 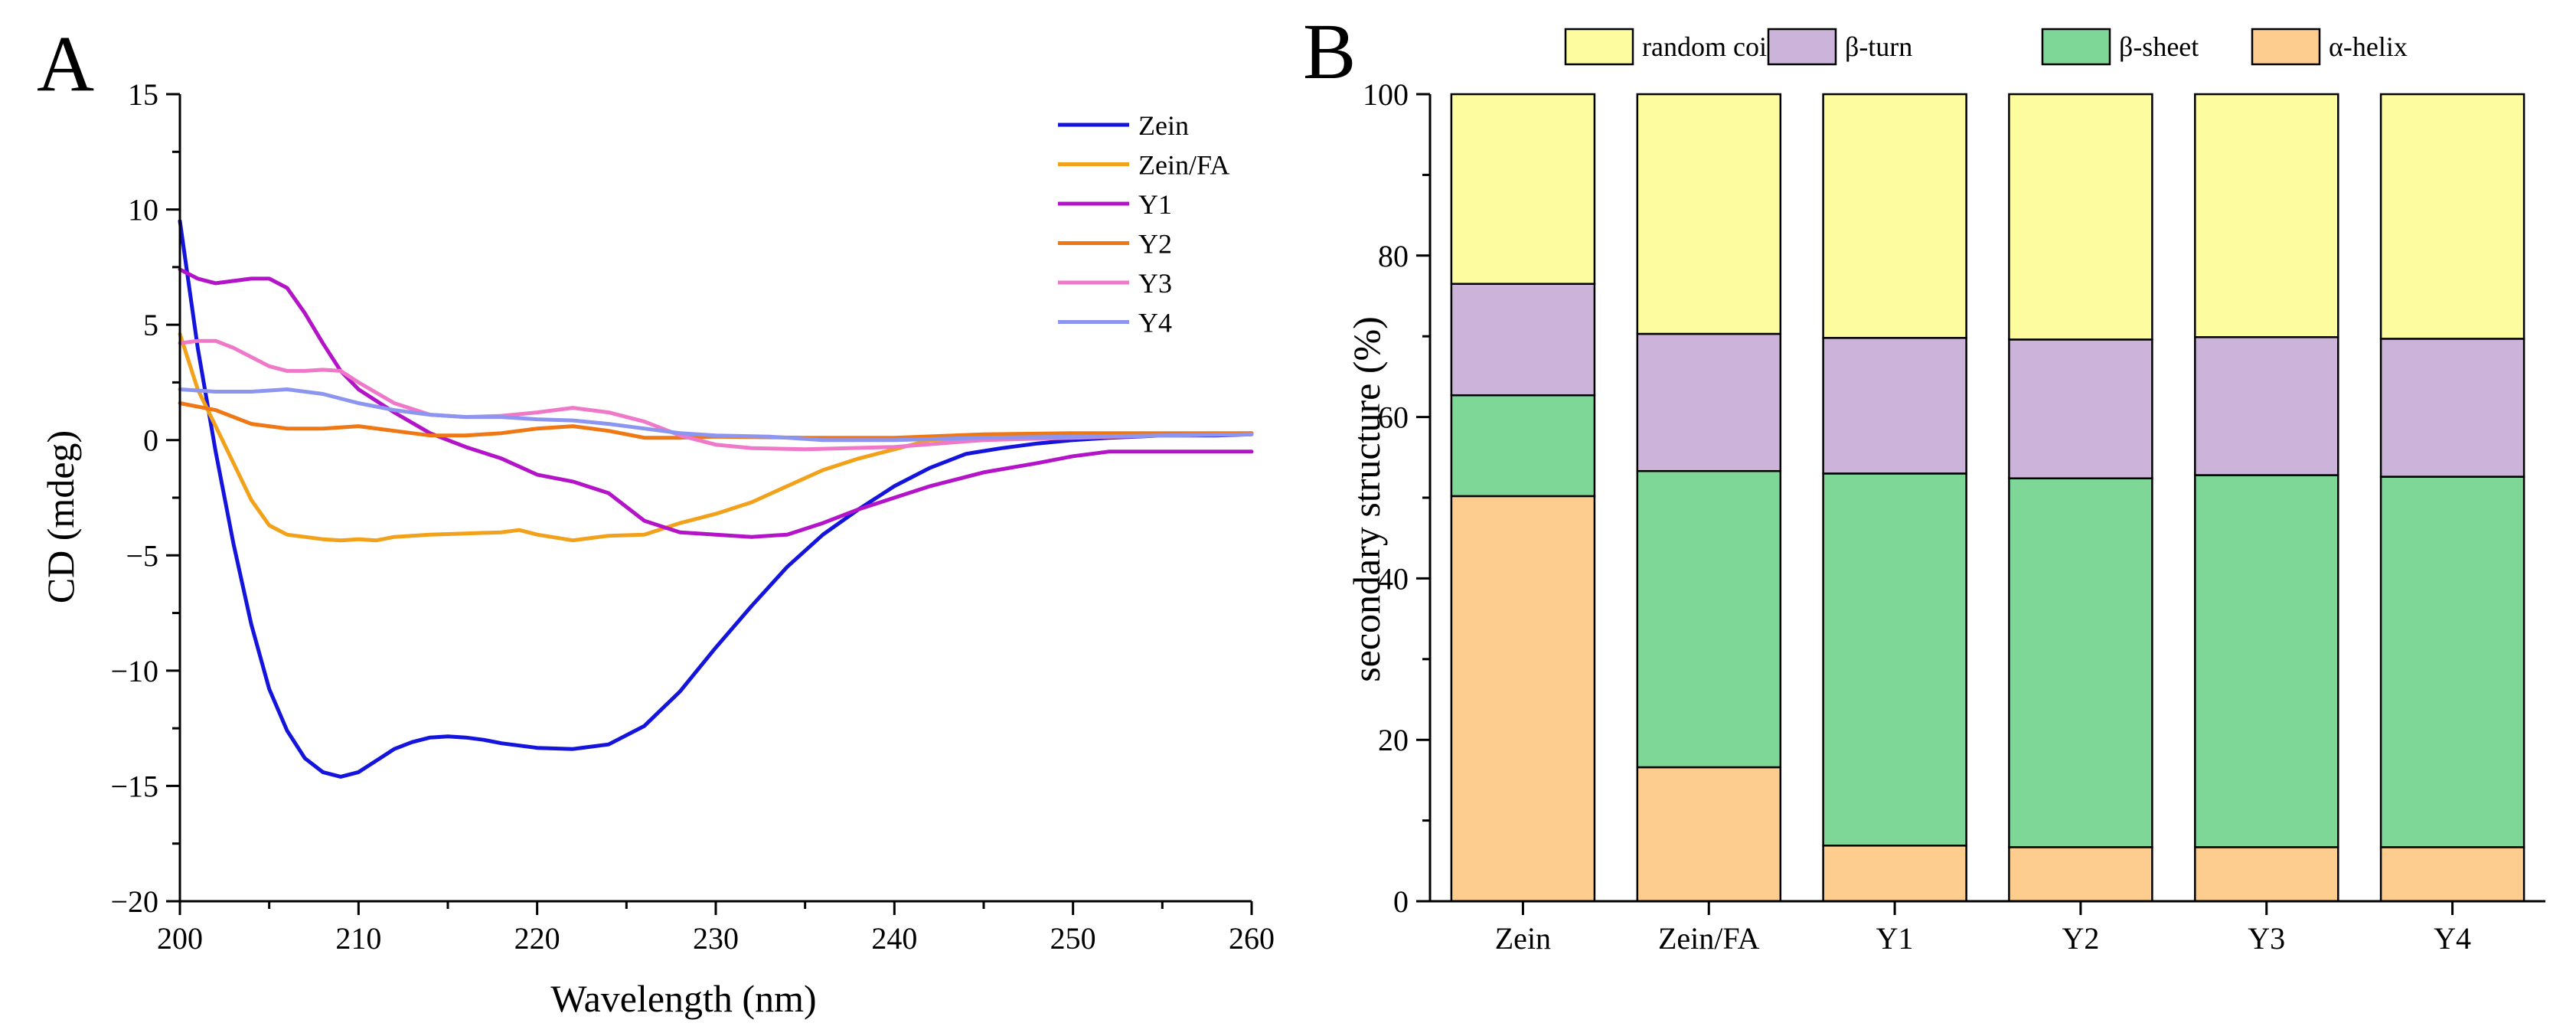 I want to click on legend-swatch-turn, so click(x=1802, y=47).